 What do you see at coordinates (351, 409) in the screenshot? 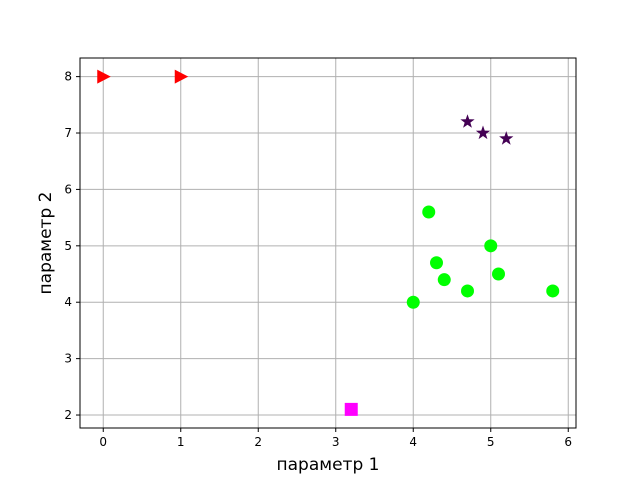
I see `square-marker` at bounding box center [351, 409].